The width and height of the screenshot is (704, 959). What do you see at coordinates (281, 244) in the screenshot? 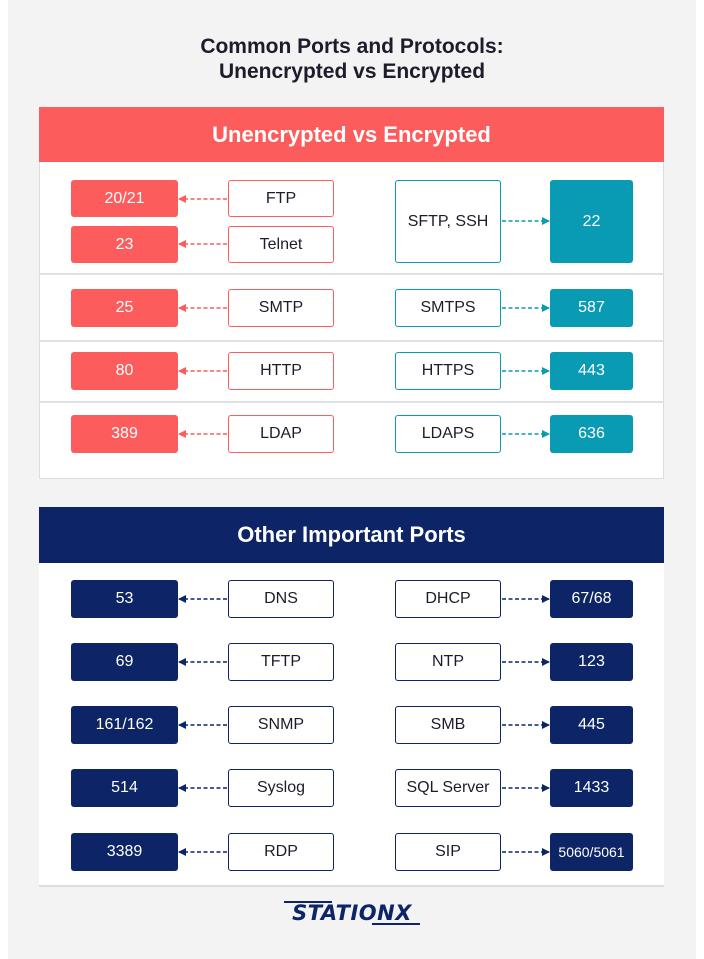
I see `protocol-box-telnet: Telnet` at bounding box center [281, 244].